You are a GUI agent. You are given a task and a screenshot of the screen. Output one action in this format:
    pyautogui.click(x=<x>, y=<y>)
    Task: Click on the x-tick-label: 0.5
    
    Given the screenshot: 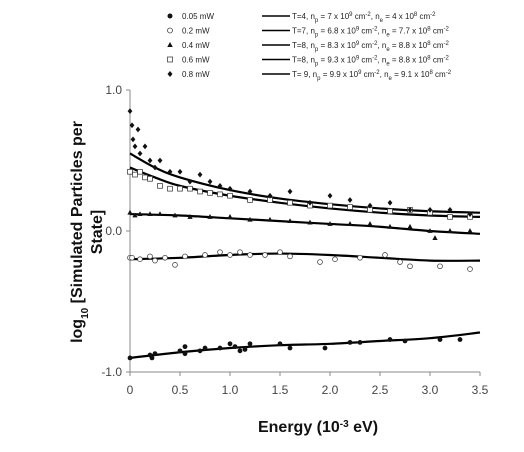 What is the action you would take?
    pyautogui.click(x=180, y=390)
    